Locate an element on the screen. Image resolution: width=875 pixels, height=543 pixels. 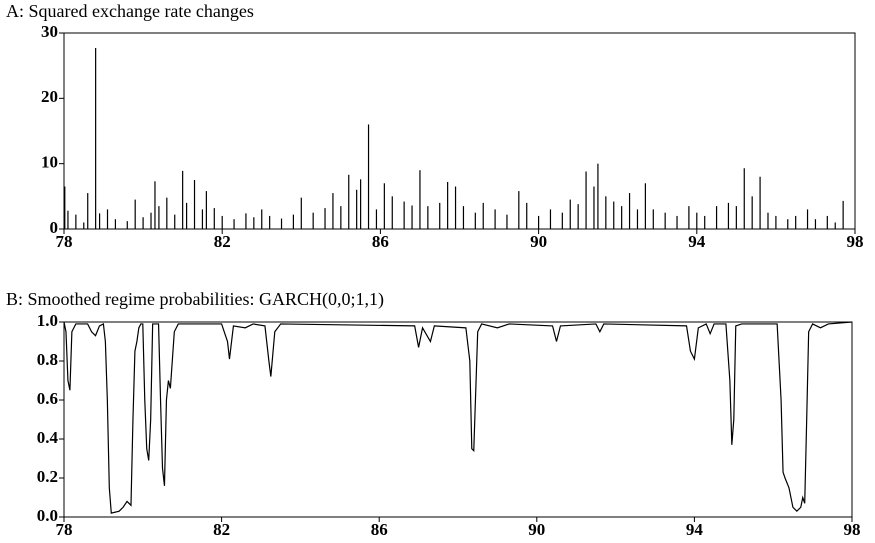
y-tick-label: 0 is located at coordinates (54, 227).